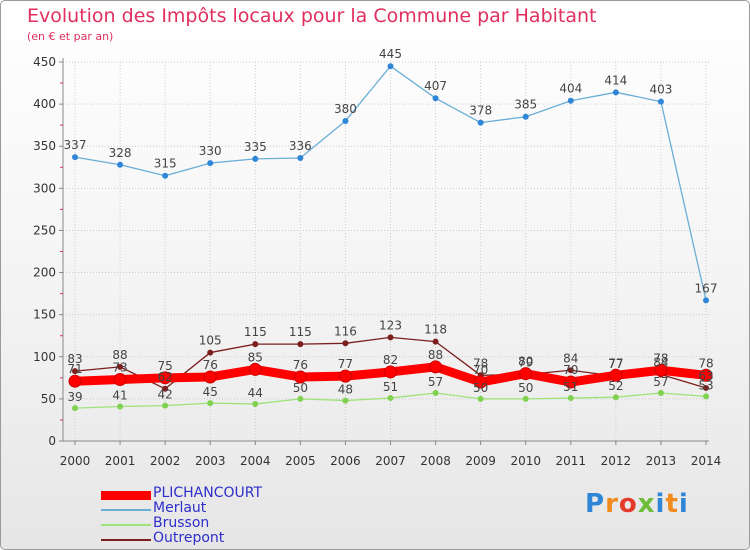 This screenshot has height=550, width=750. I want to click on legend-label-plichancourt: PLICHANCOURT, so click(208, 493).